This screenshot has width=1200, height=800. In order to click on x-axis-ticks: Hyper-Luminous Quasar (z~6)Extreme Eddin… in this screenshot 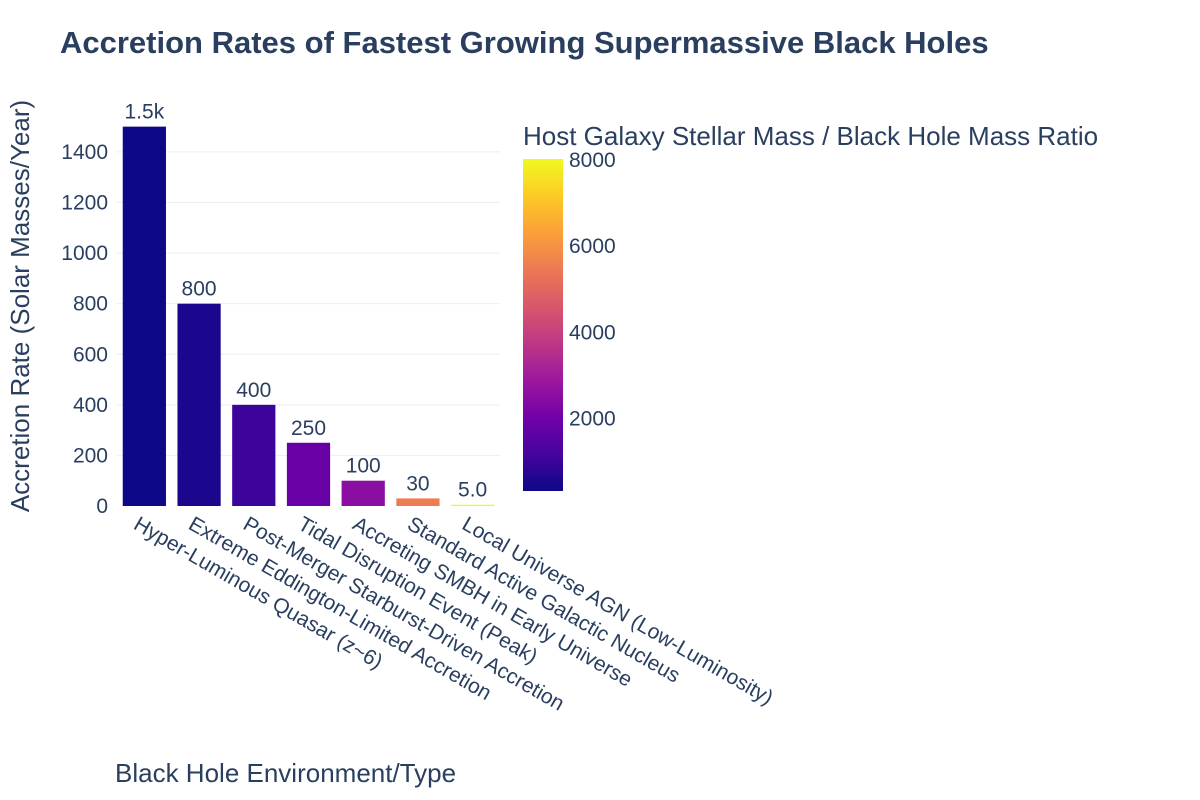, I will do `click(453, 613)`.